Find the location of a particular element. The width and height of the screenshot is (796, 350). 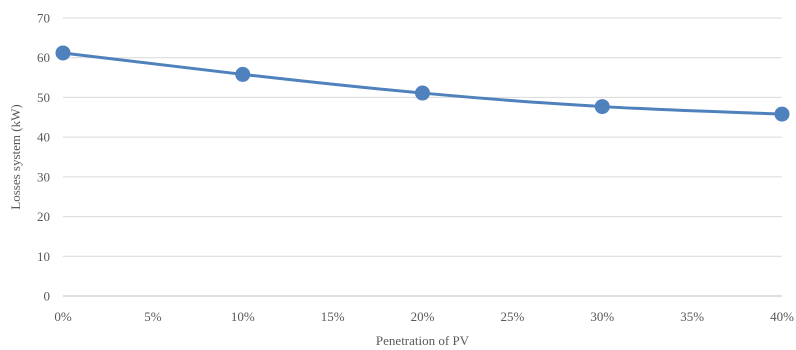

x-tick-label: 20% is located at coordinates (423, 316).